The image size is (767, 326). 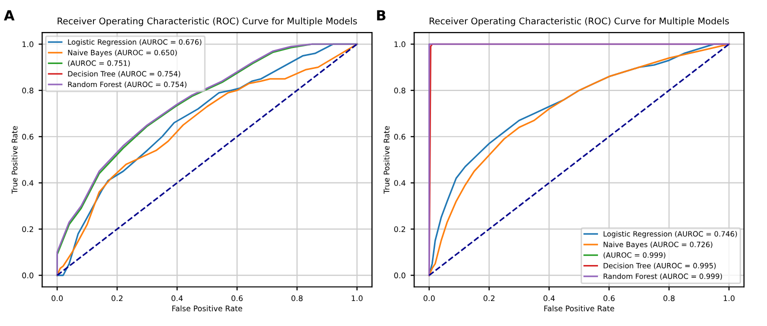 What do you see at coordinates (381, 15) in the screenshot?
I see `text: B` at bounding box center [381, 15].